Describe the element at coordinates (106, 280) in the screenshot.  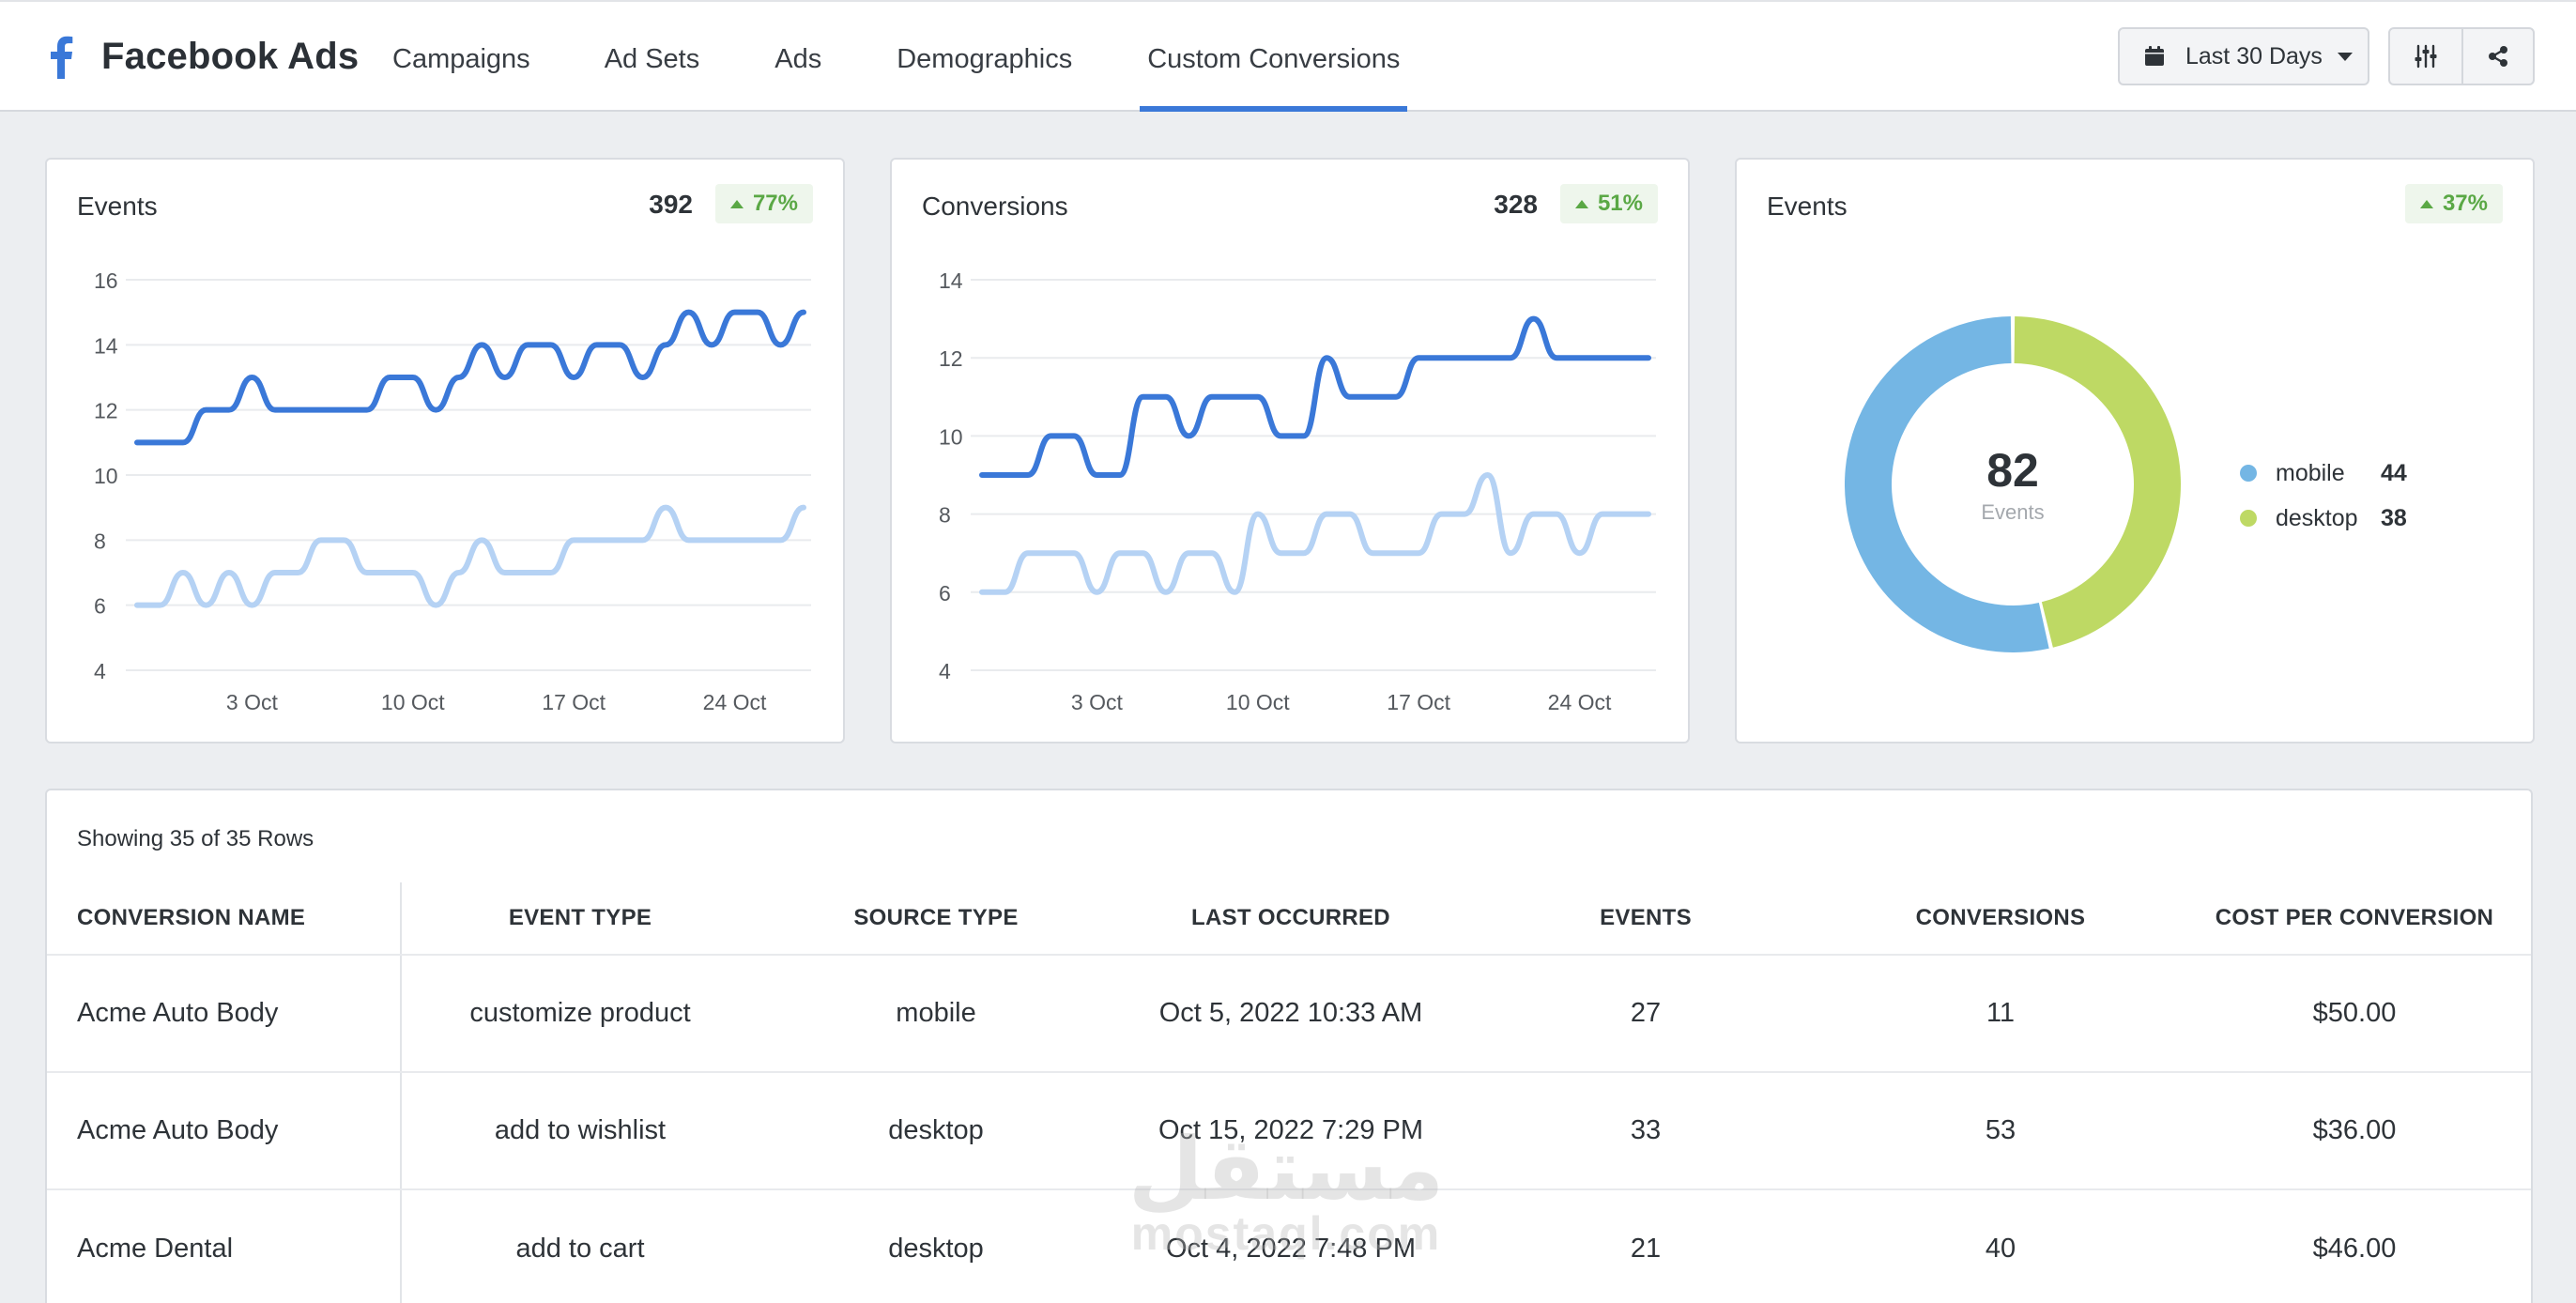
I see `y-tick-label: 16` at that location.